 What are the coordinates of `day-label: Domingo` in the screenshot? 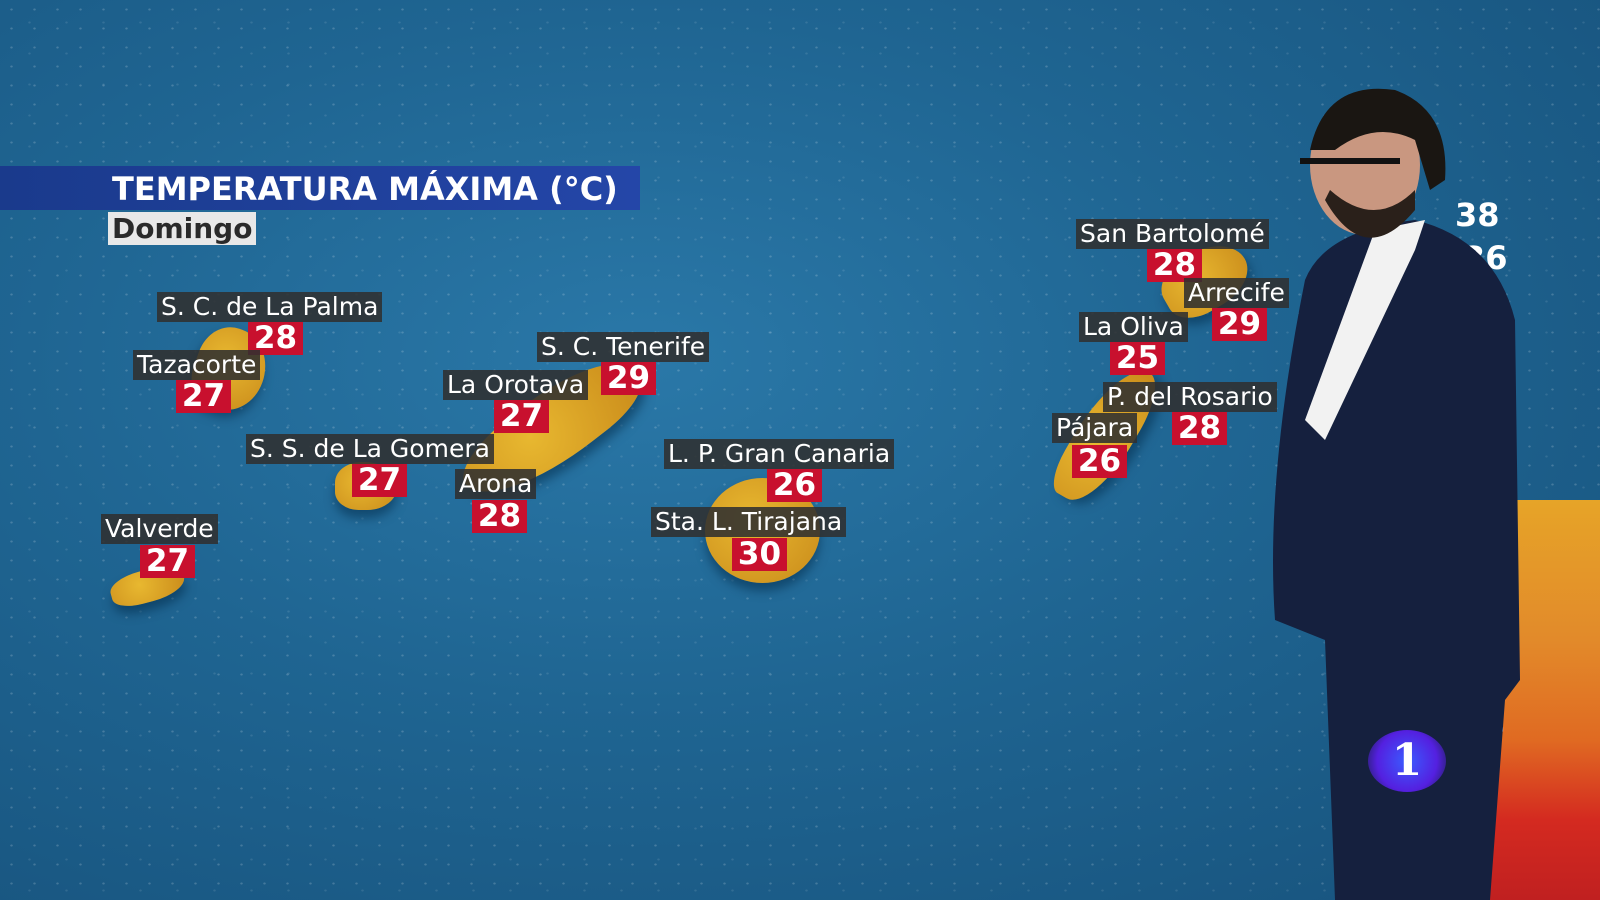 It's located at (182, 228).